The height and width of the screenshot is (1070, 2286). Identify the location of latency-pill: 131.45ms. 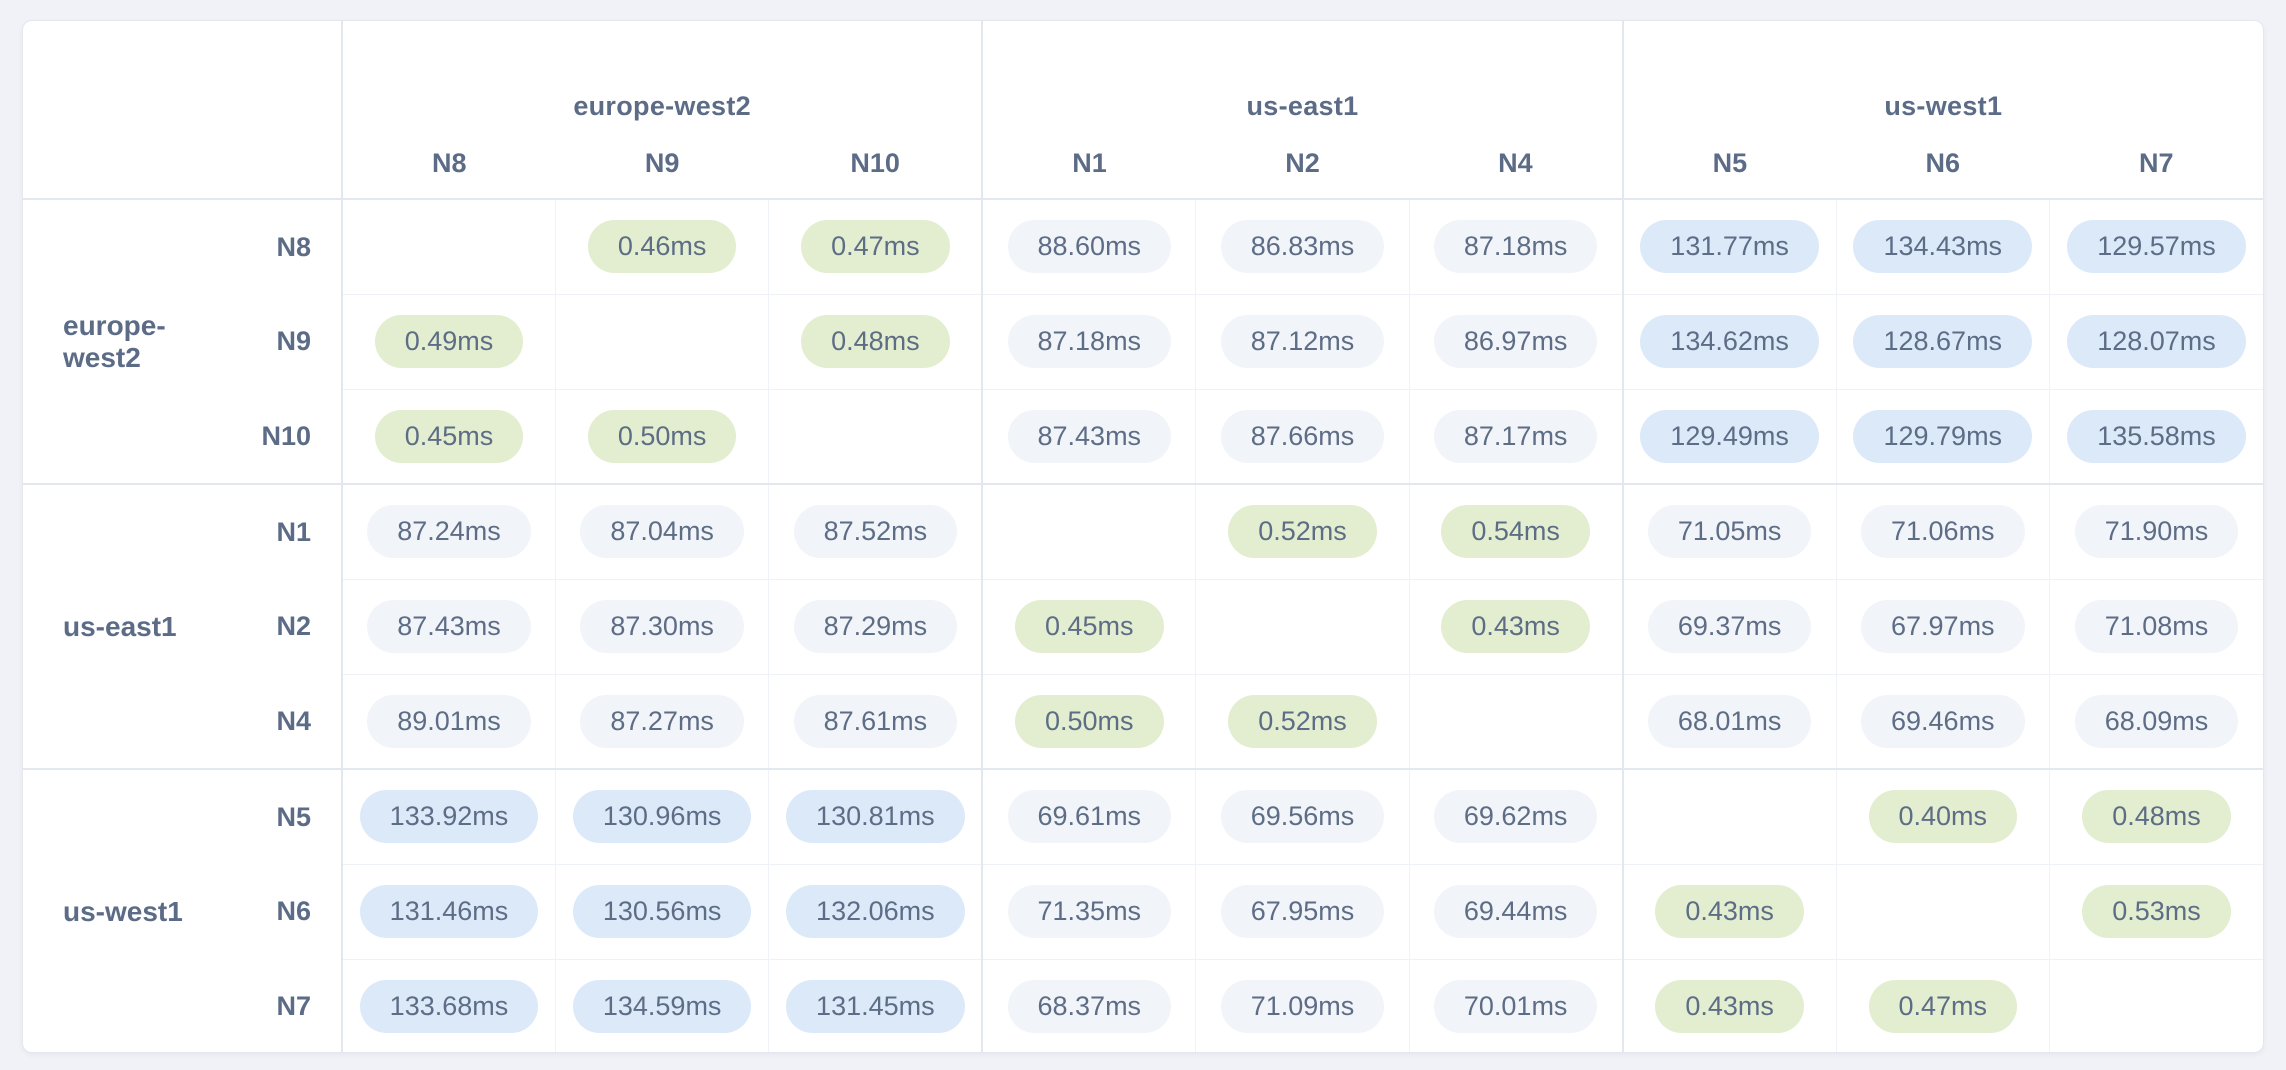
(875, 1007).